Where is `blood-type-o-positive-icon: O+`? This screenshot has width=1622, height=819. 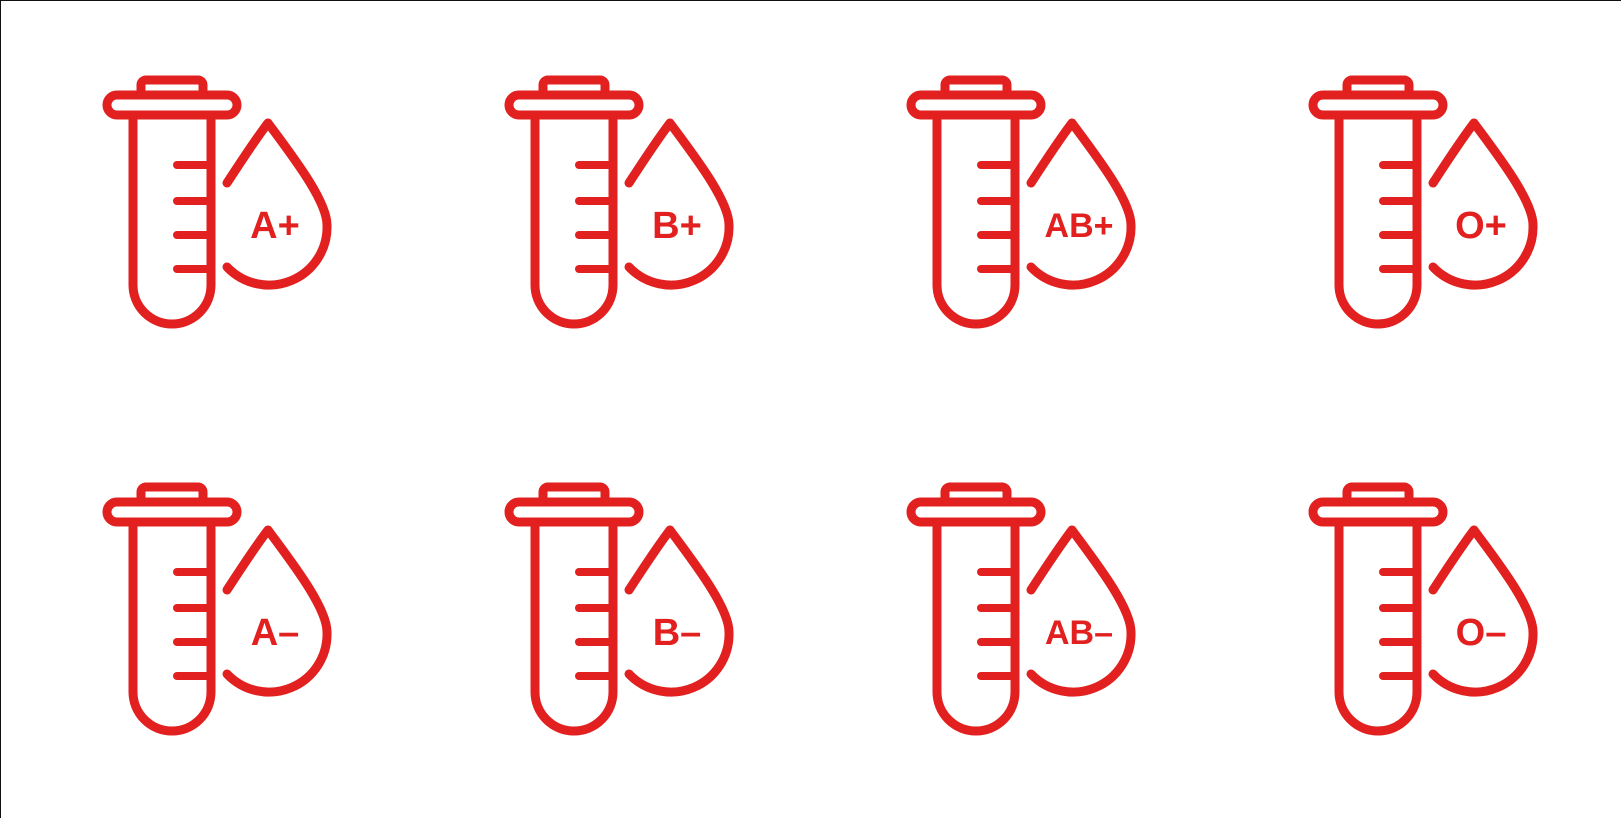
blood-type-o-positive-icon: O+ is located at coordinates (1439, 220).